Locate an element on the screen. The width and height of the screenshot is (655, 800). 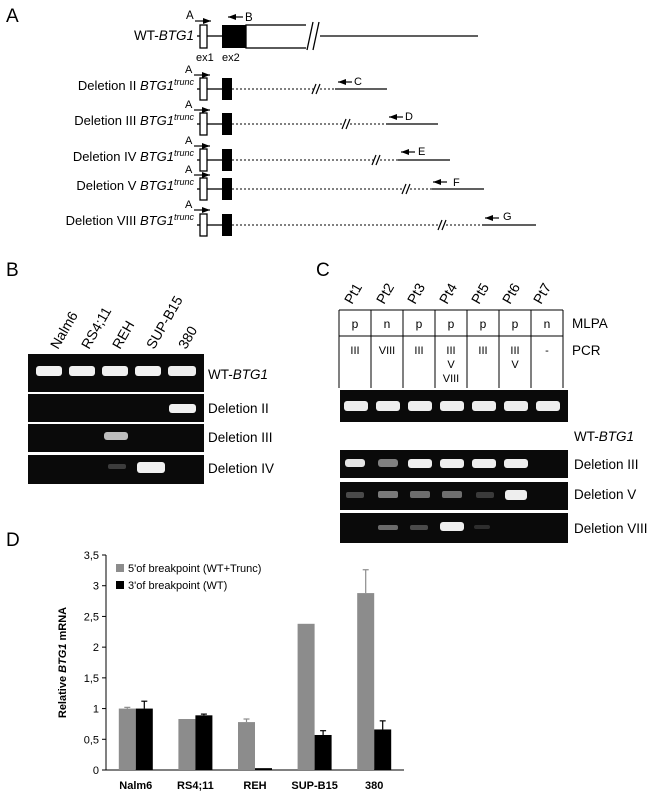
y-tick-label: 2,5 is located at coordinates (91, 617).